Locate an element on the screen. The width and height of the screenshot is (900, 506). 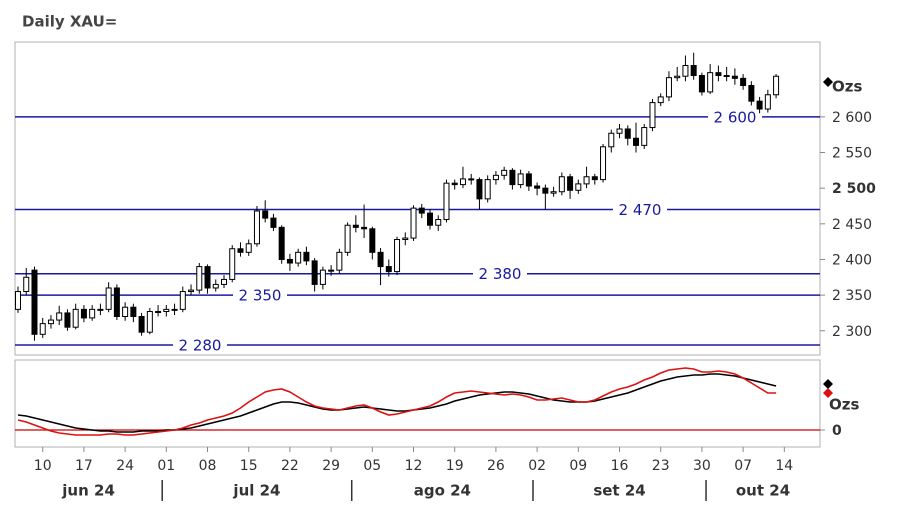
y-tick-label: 2 400 is located at coordinates (852, 260).